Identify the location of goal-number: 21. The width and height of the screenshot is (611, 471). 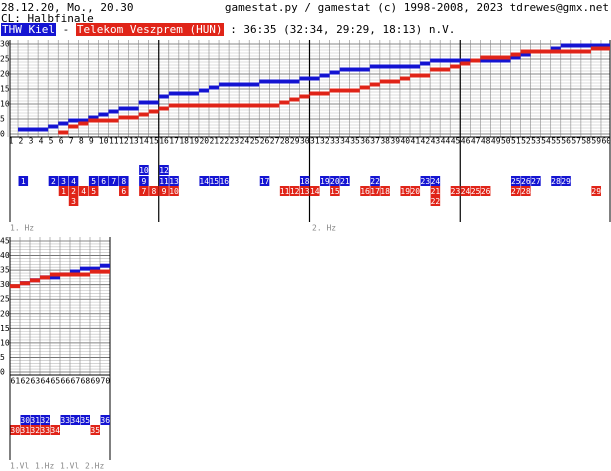
(345, 181).